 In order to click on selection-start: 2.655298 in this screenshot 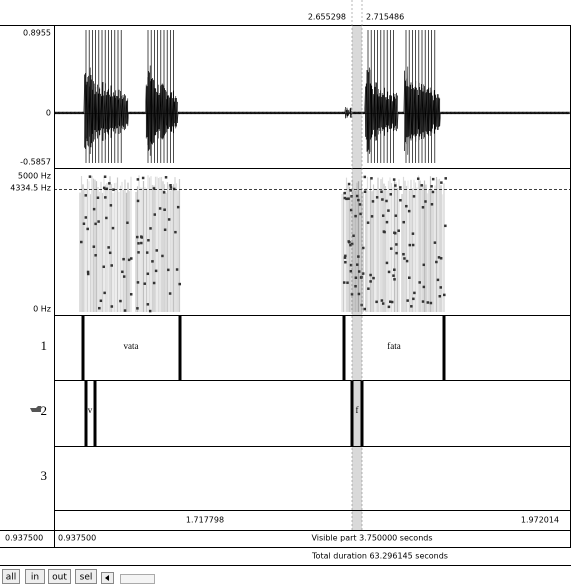, I will do `click(327, 17)`.